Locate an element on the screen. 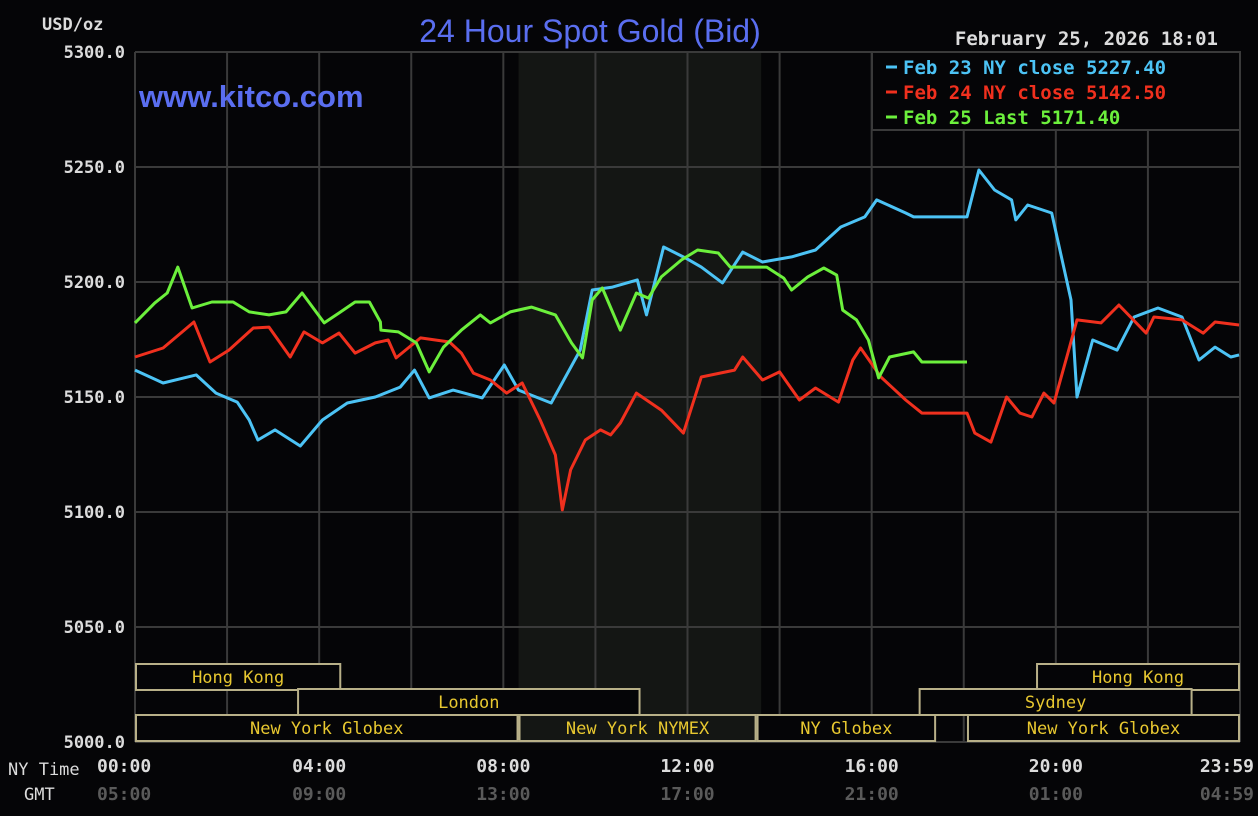 The height and width of the screenshot is (816, 1258). x-tick-gmt: 21:00 is located at coordinates (872, 794).